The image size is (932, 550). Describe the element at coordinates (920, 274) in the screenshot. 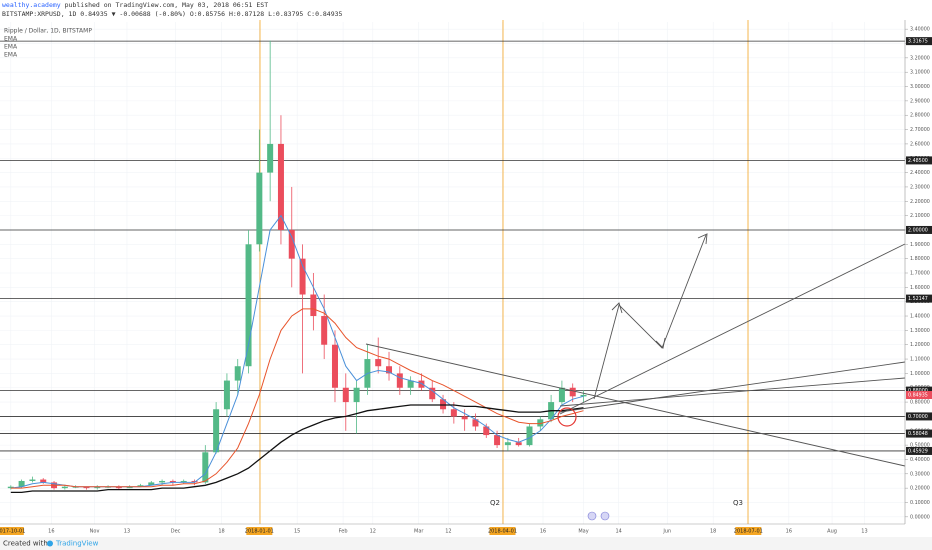

I see `y-tick-label: 1.70000` at that location.